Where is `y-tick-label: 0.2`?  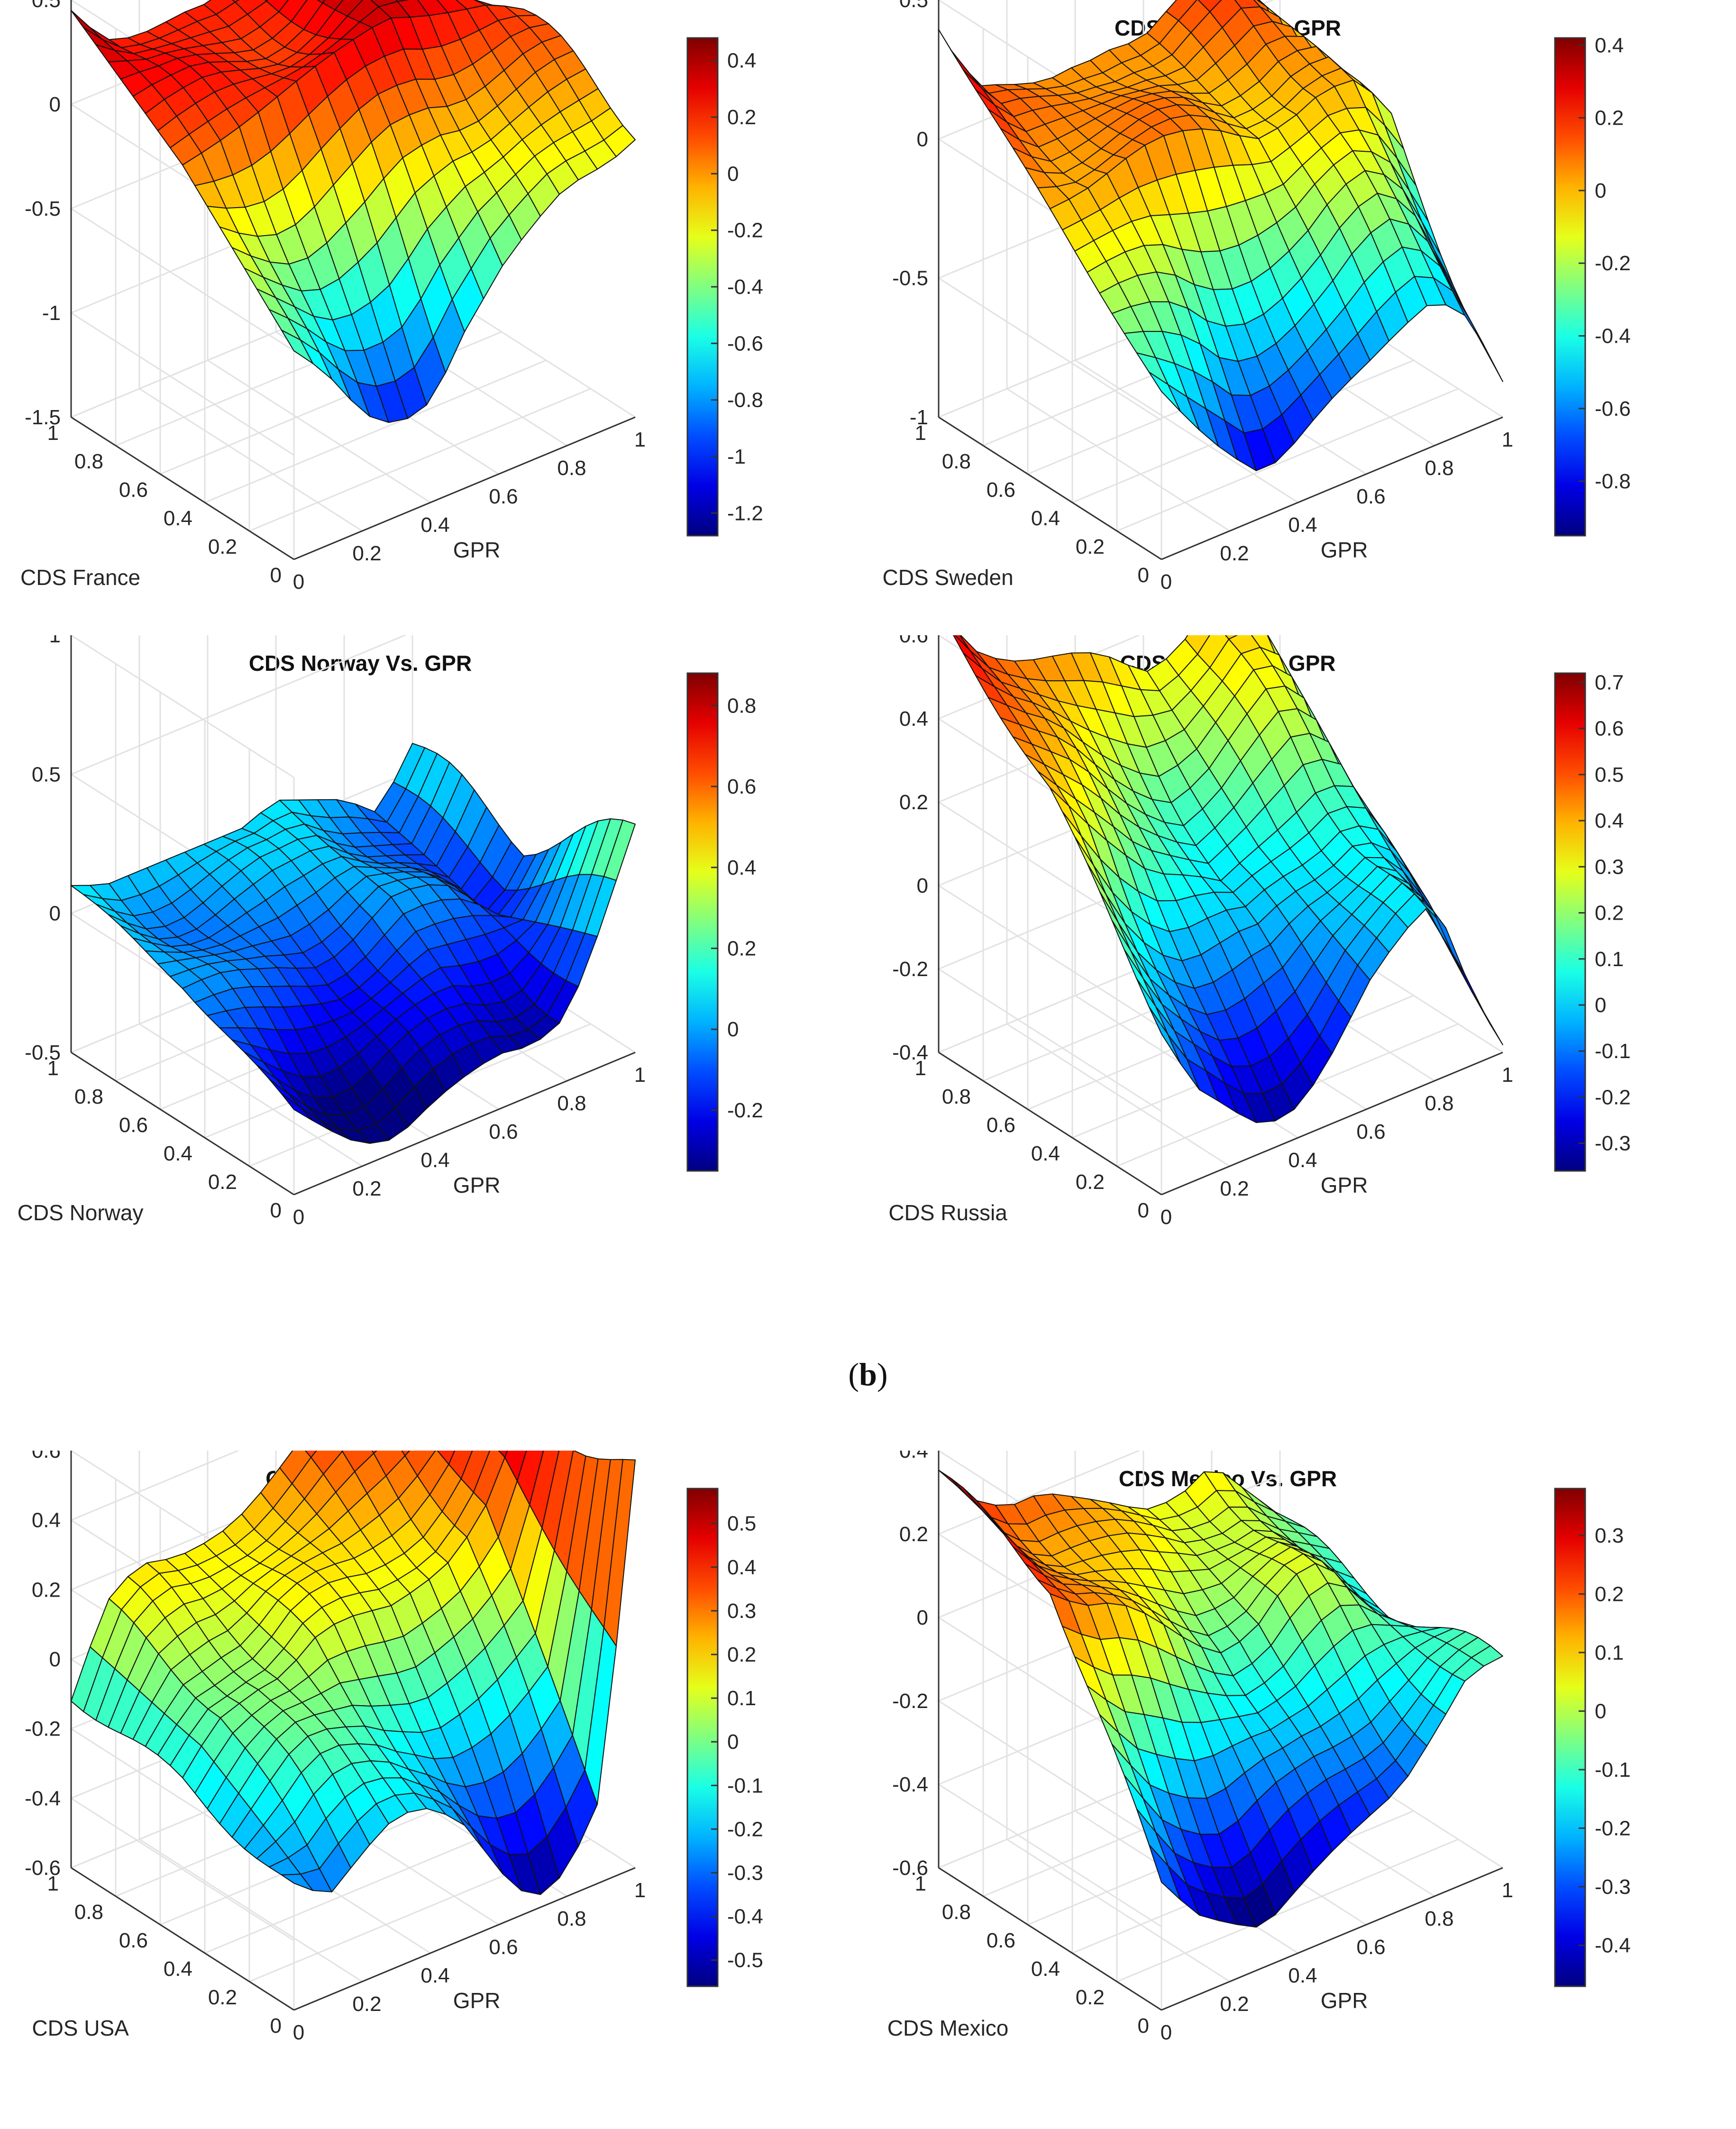
y-tick-label: 0.2 is located at coordinates (1090, 1182).